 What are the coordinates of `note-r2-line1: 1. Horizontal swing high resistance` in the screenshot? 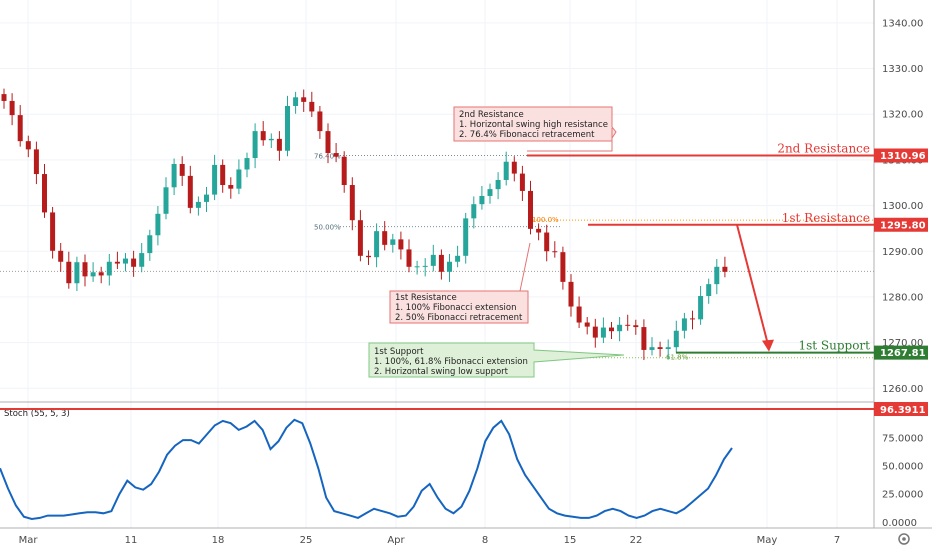 It's located at (533, 125).